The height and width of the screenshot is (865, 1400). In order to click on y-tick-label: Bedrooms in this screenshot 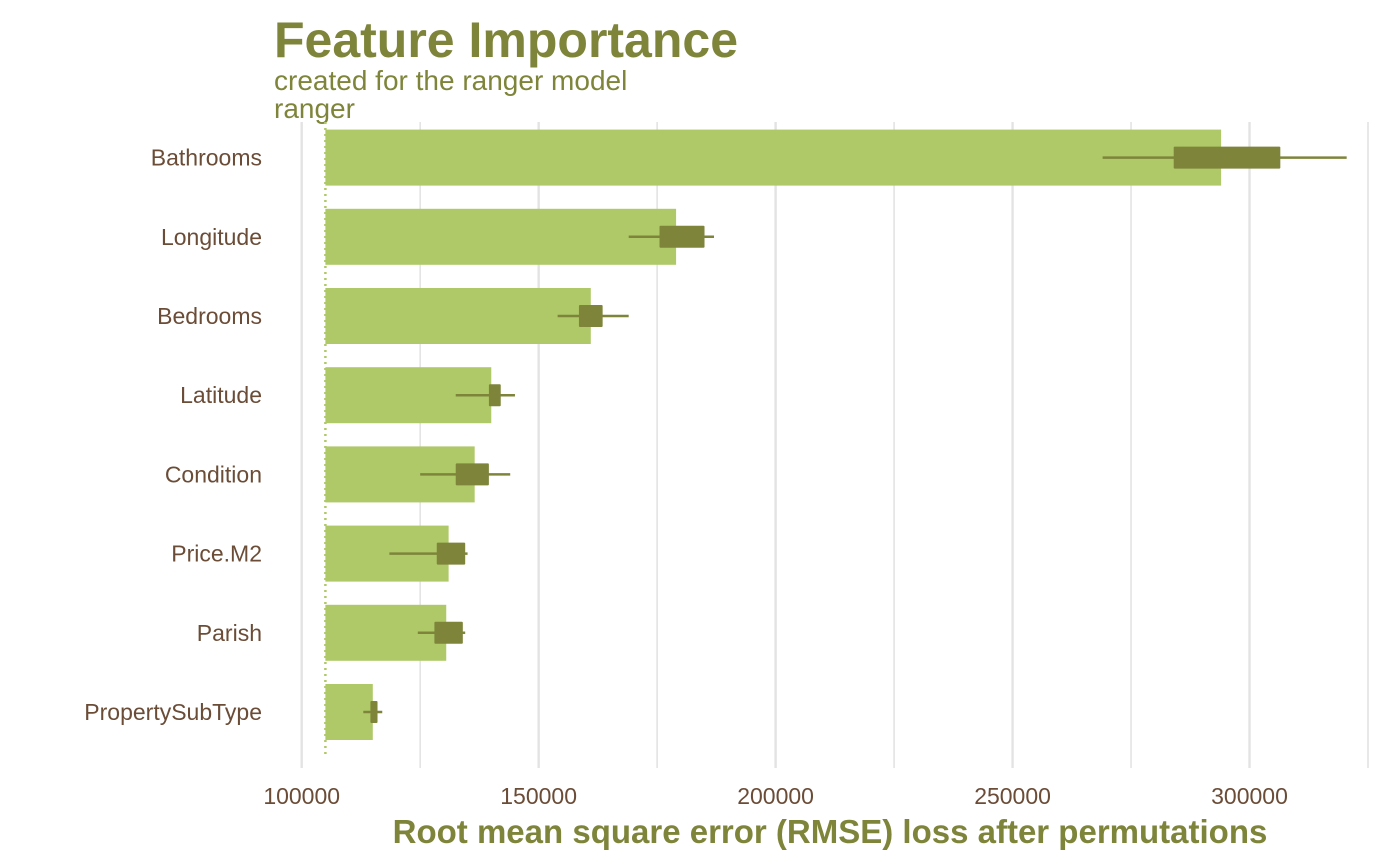, I will do `click(209, 316)`.